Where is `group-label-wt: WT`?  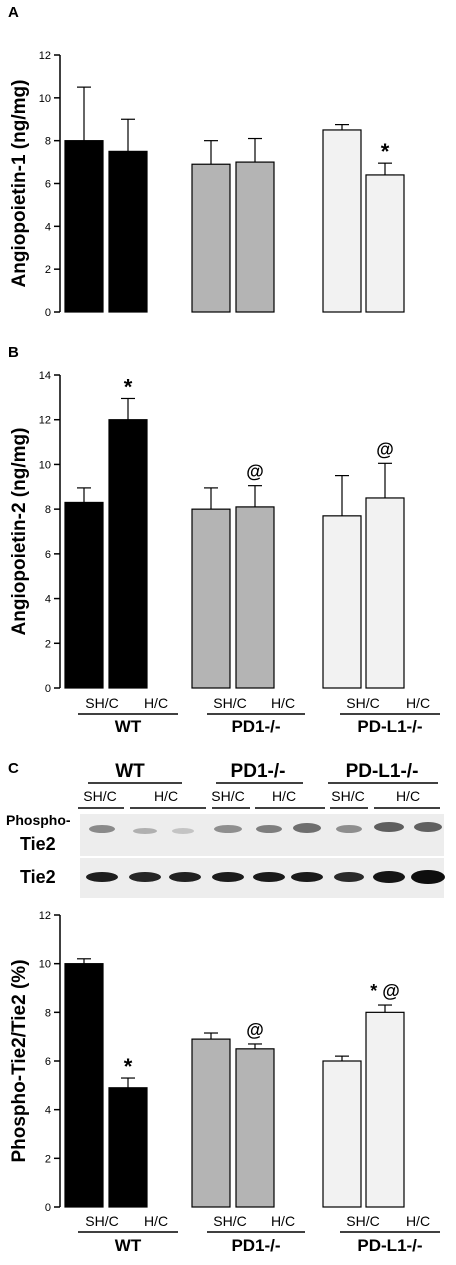
group-label-wt: WT is located at coordinates (128, 726).